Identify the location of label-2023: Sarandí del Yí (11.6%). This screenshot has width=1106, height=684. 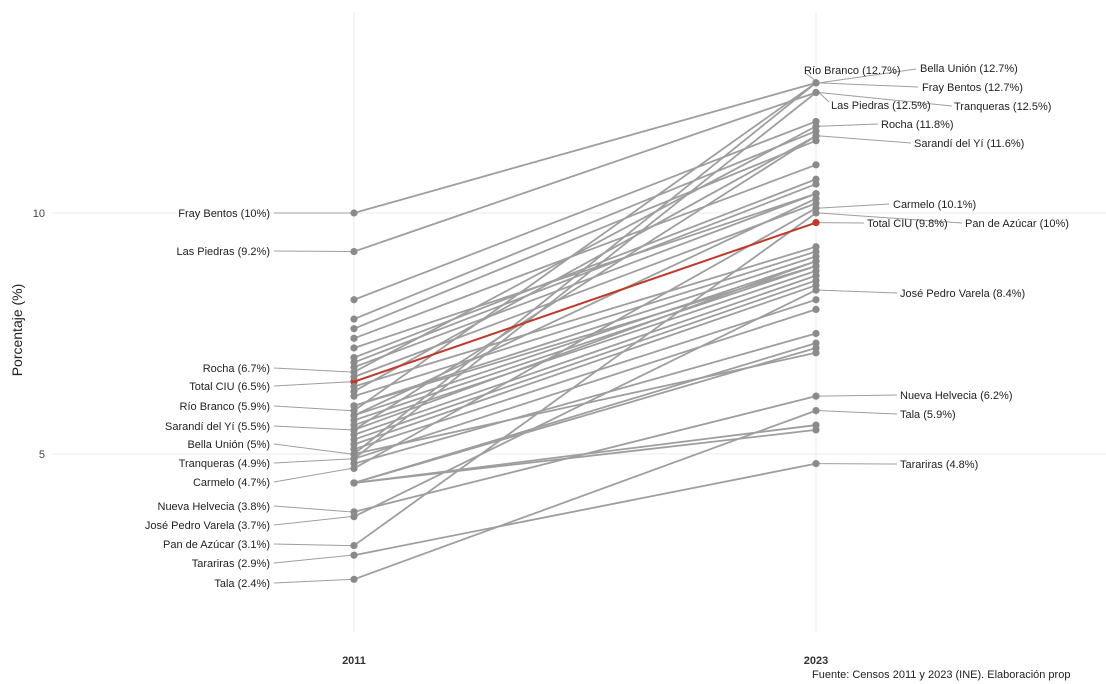
(969, 144).